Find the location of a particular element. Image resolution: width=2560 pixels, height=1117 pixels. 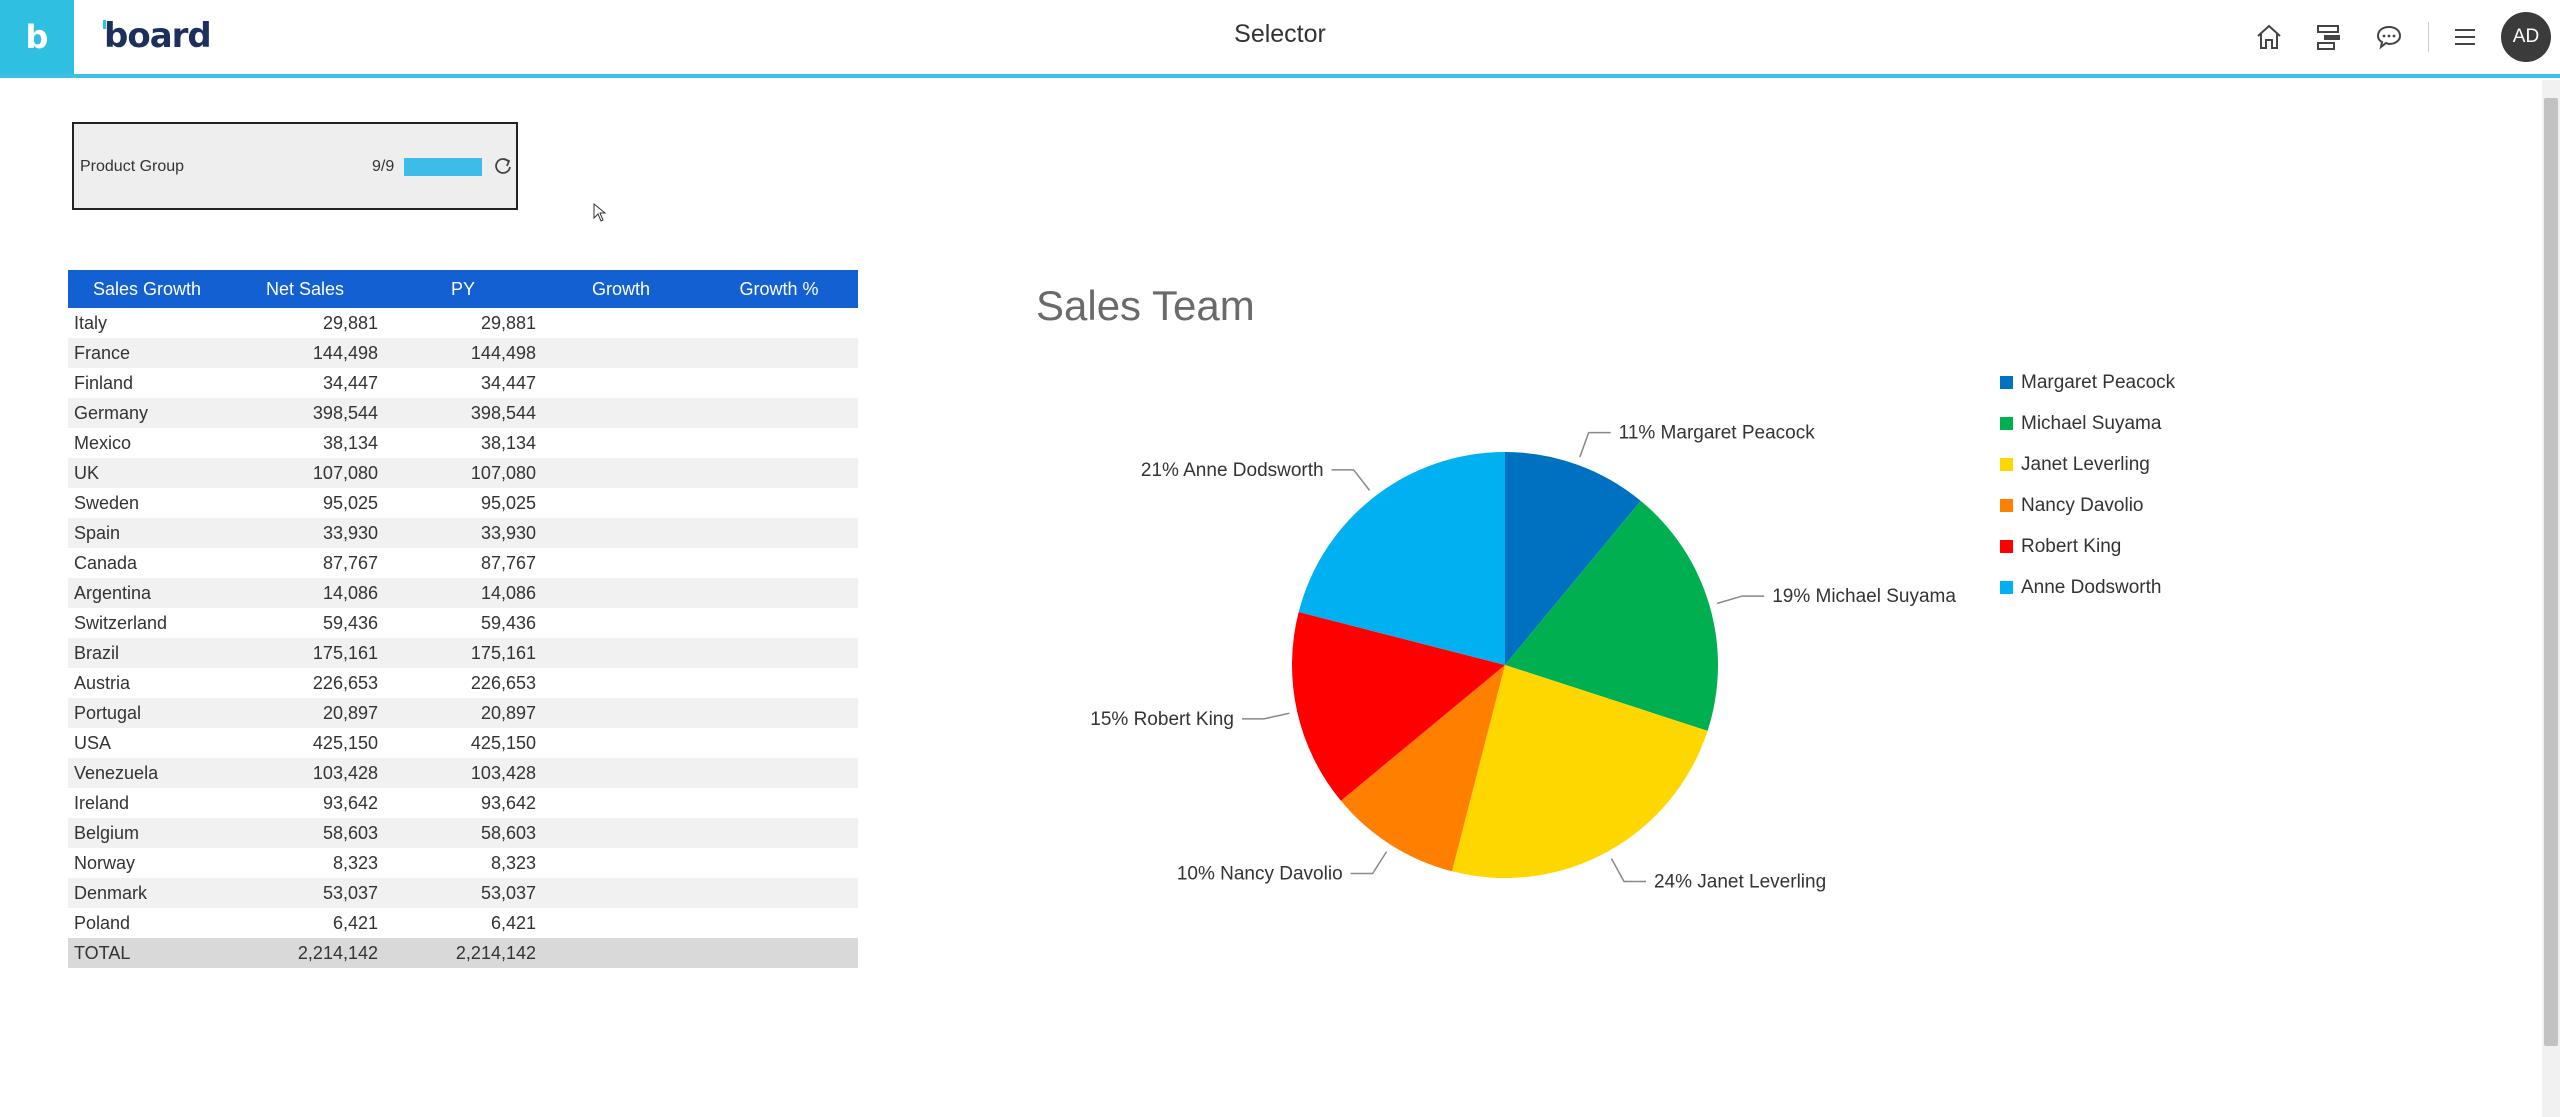

brand-logo: board is located at coordinates (158, 36).